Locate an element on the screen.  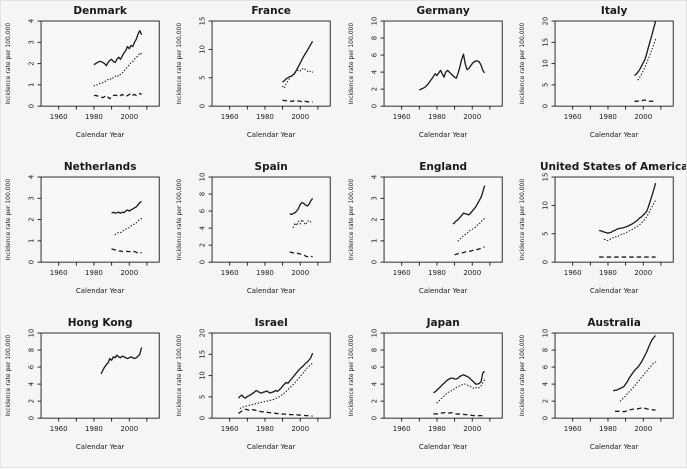
y-tick-label: 20 is located at coordinates (203, 333).